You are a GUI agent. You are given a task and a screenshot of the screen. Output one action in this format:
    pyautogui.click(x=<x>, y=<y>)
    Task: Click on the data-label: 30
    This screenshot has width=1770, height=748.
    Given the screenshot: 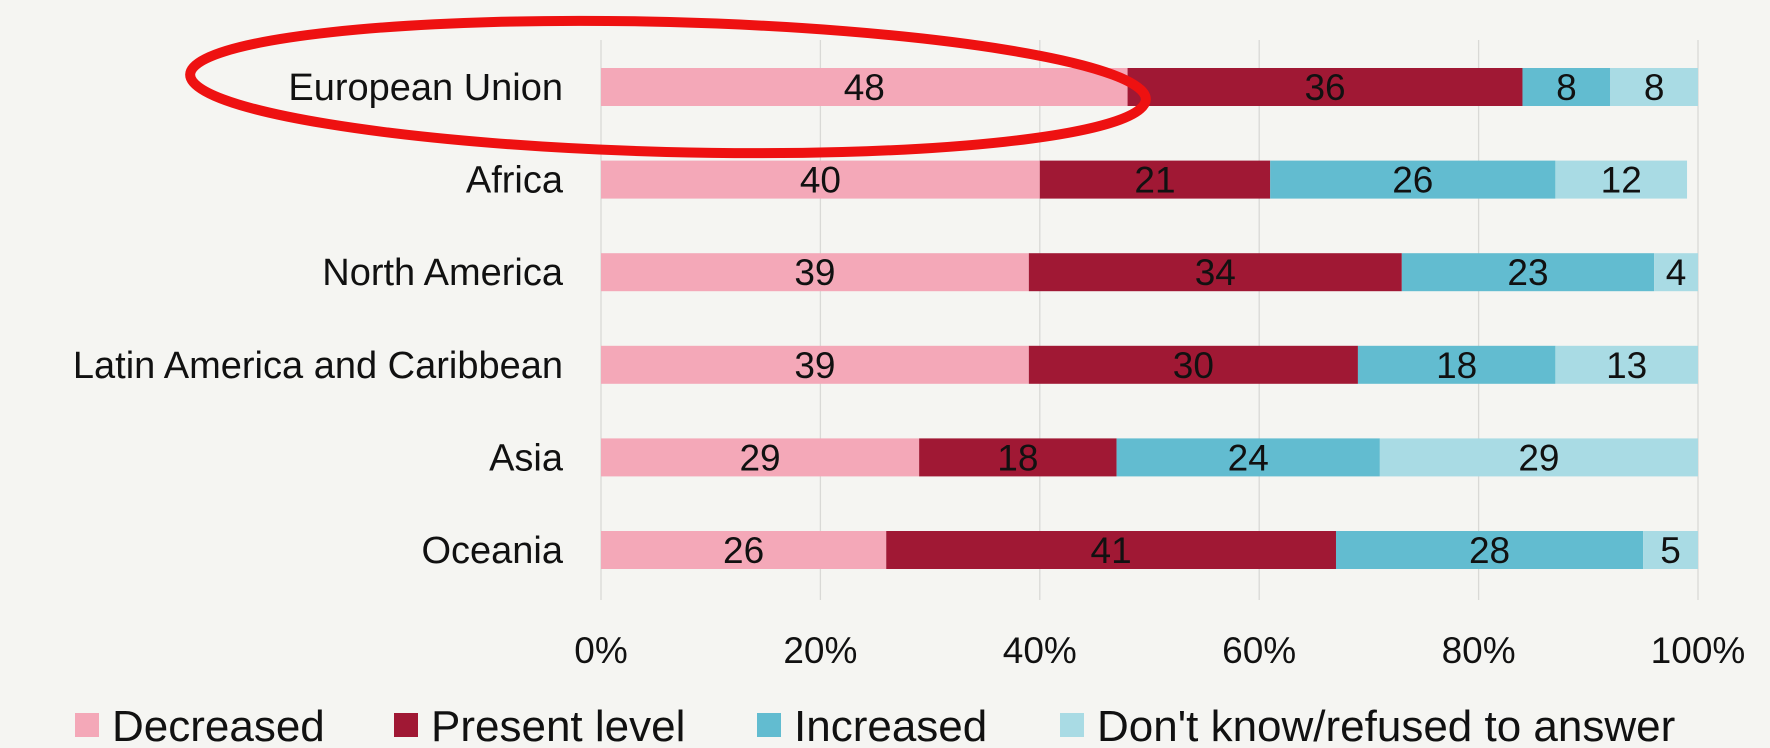 What is the action you would take?
    pyautogui.click(x=1193, y=365)
    